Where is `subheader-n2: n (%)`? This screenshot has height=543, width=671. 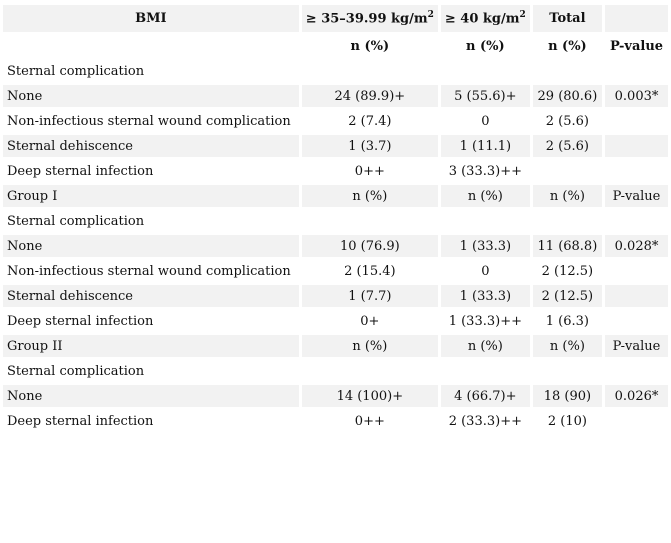
subheader-n2: n (%) is located at coordinates (485, 46).